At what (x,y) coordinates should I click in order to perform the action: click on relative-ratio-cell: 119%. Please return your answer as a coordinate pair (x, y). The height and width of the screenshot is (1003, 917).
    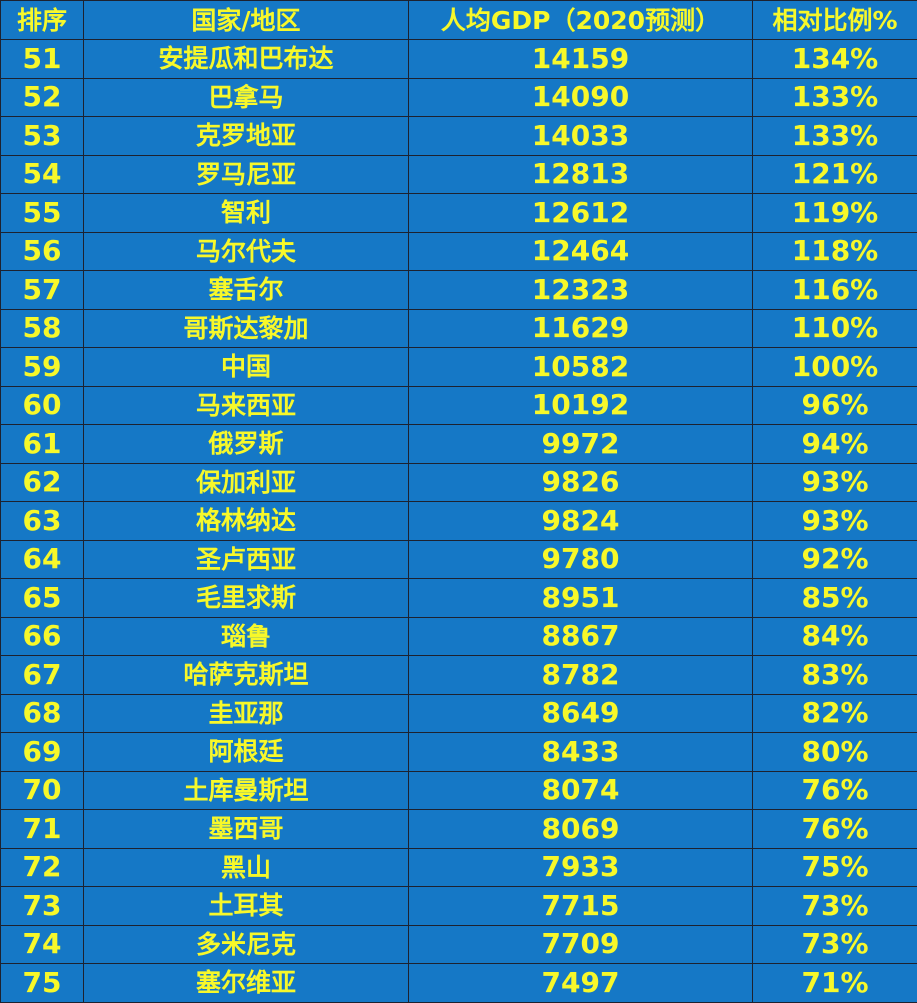
    Looking at the image, I should click on (835, 213).